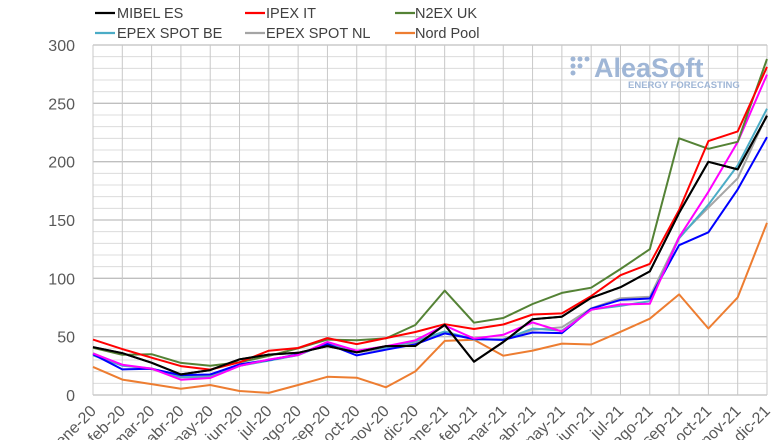 The height and width of the screenshot is (440, 780). Describe the element at coordinates (61, 279) in the screenshot. I see `y-tick-label: 100` at that location.